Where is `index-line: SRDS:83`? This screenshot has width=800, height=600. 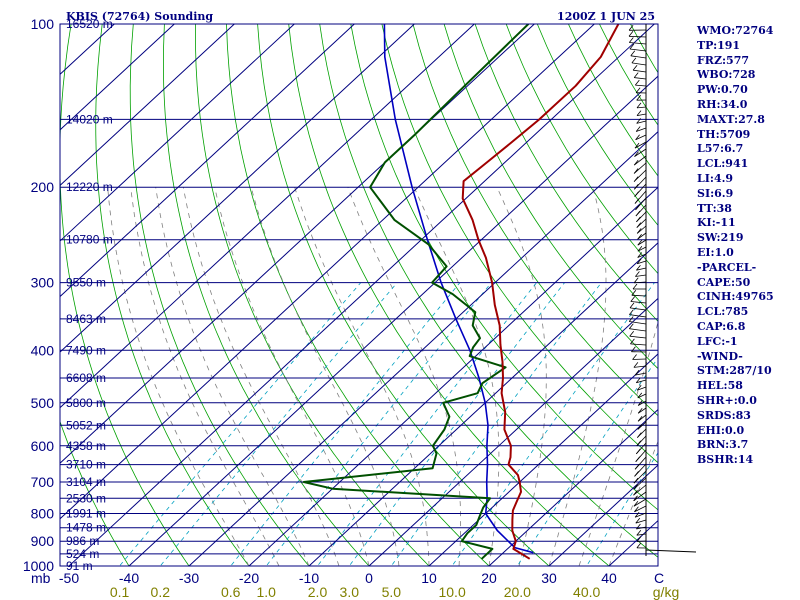
index-line: SRDS:83 is located at coordinates (724, 415).